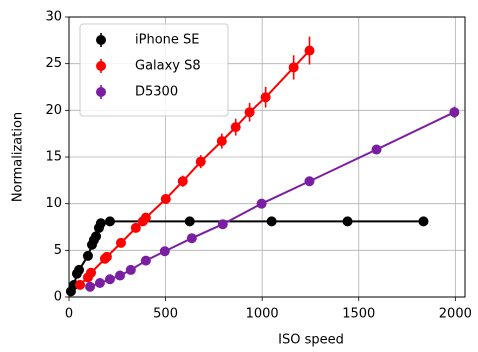 The height and width of the screenshot is (352, 478). What do you see at coordinates (53, 17) in the screenshot?
I see `y-tick-label: 30` at bounding box center [53, 17].